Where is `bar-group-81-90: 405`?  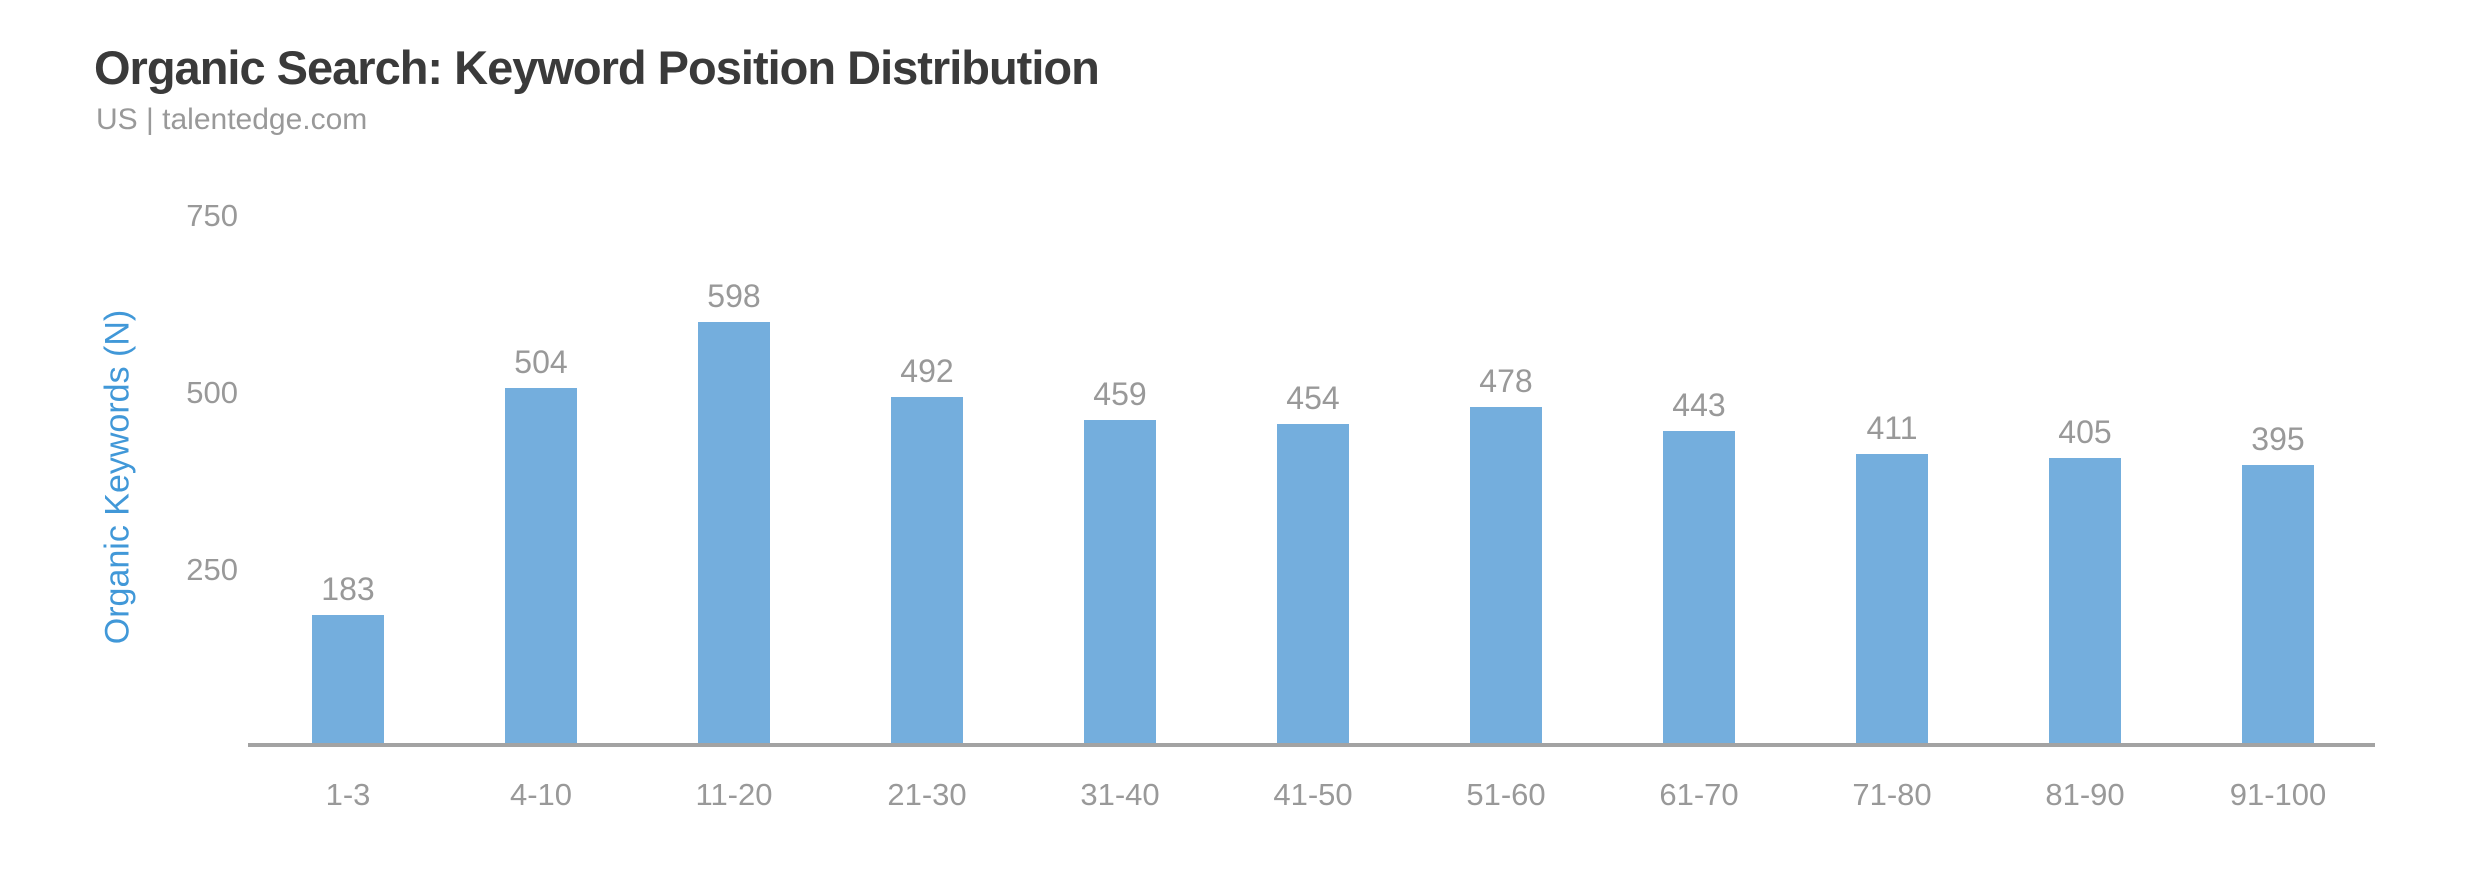
bar-group-81-90: 405 is located at coordinates (2085, 372).